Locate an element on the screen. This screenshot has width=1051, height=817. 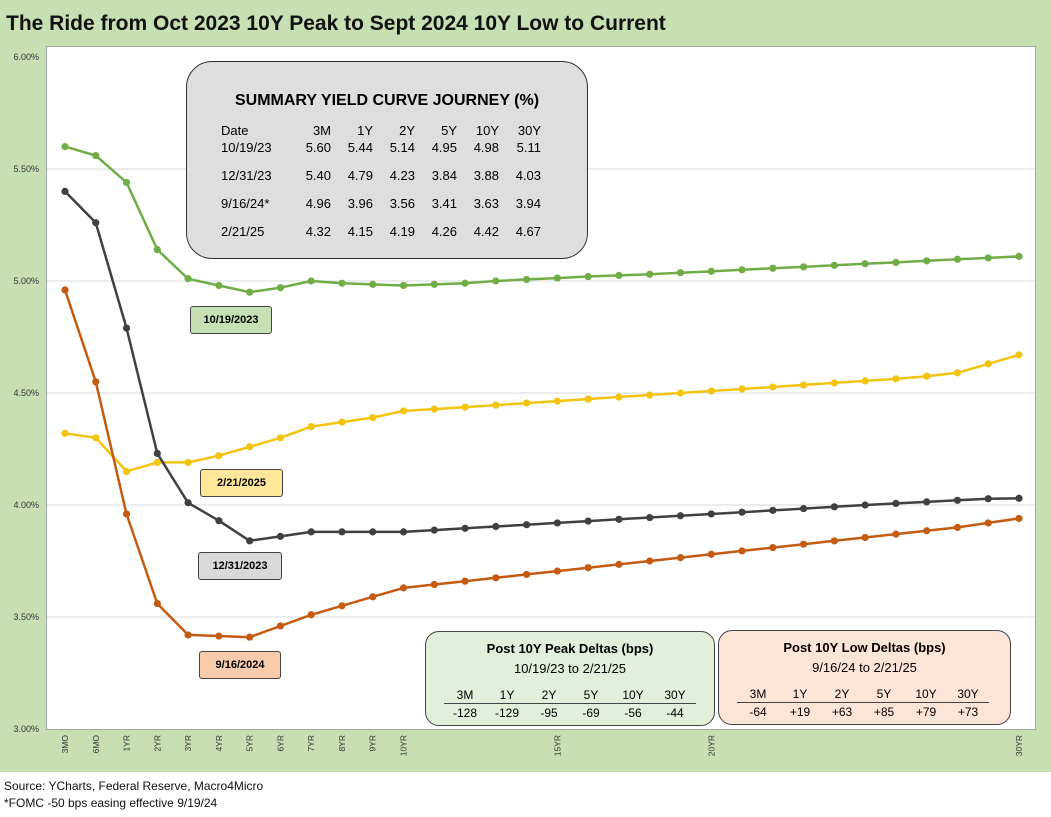
x-tick-label: 3MO is located at coordinates (65, 744).